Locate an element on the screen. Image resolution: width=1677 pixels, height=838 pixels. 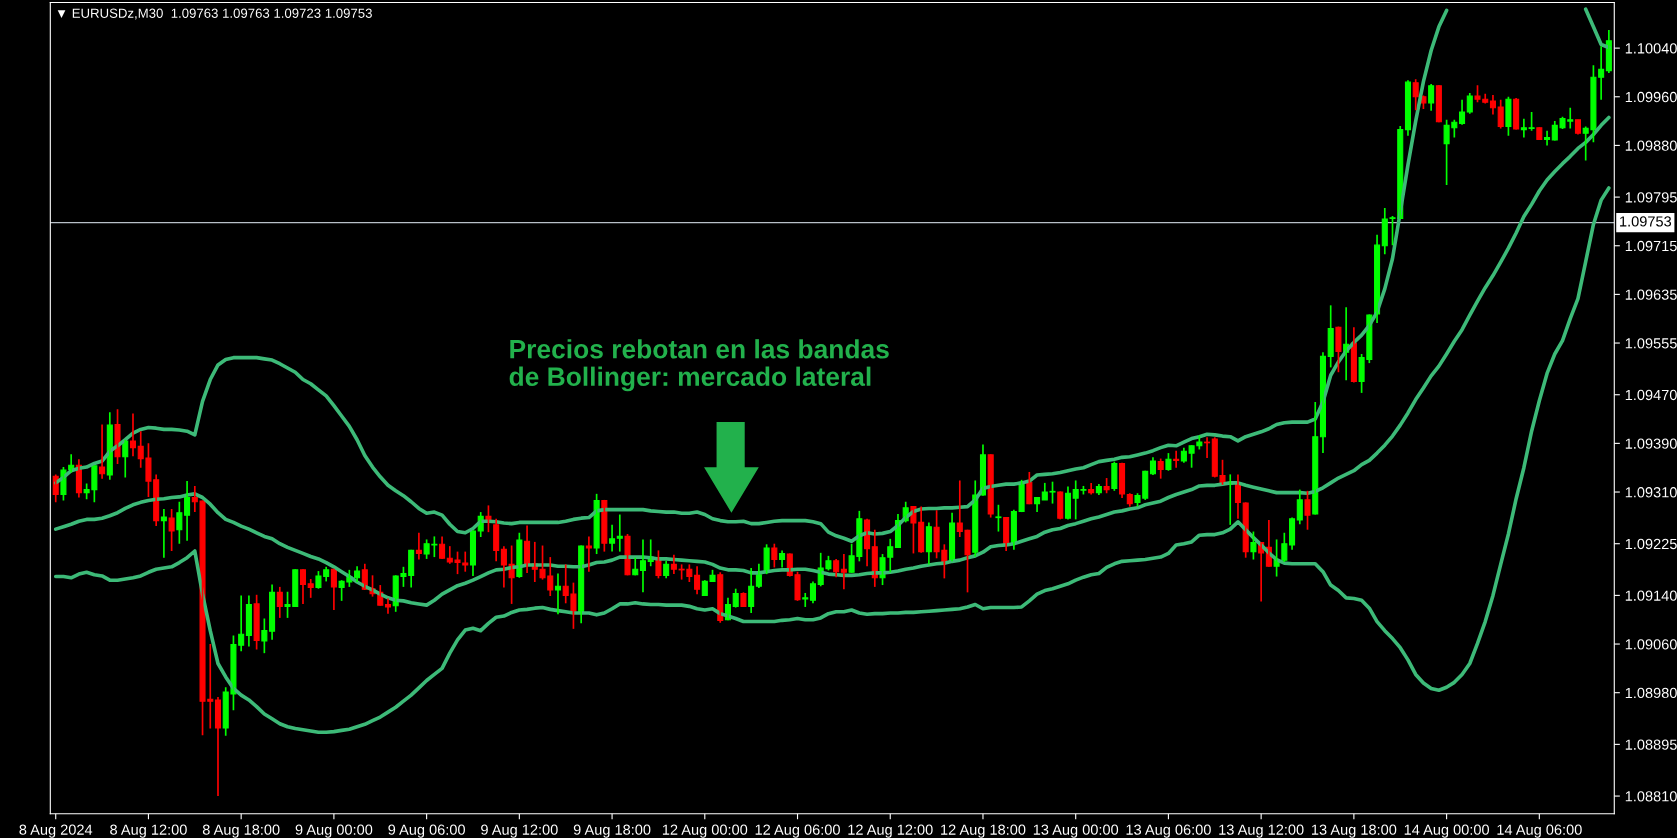
x-tick-label: 8 Aug 2024 is located at coordinates (56, 831).